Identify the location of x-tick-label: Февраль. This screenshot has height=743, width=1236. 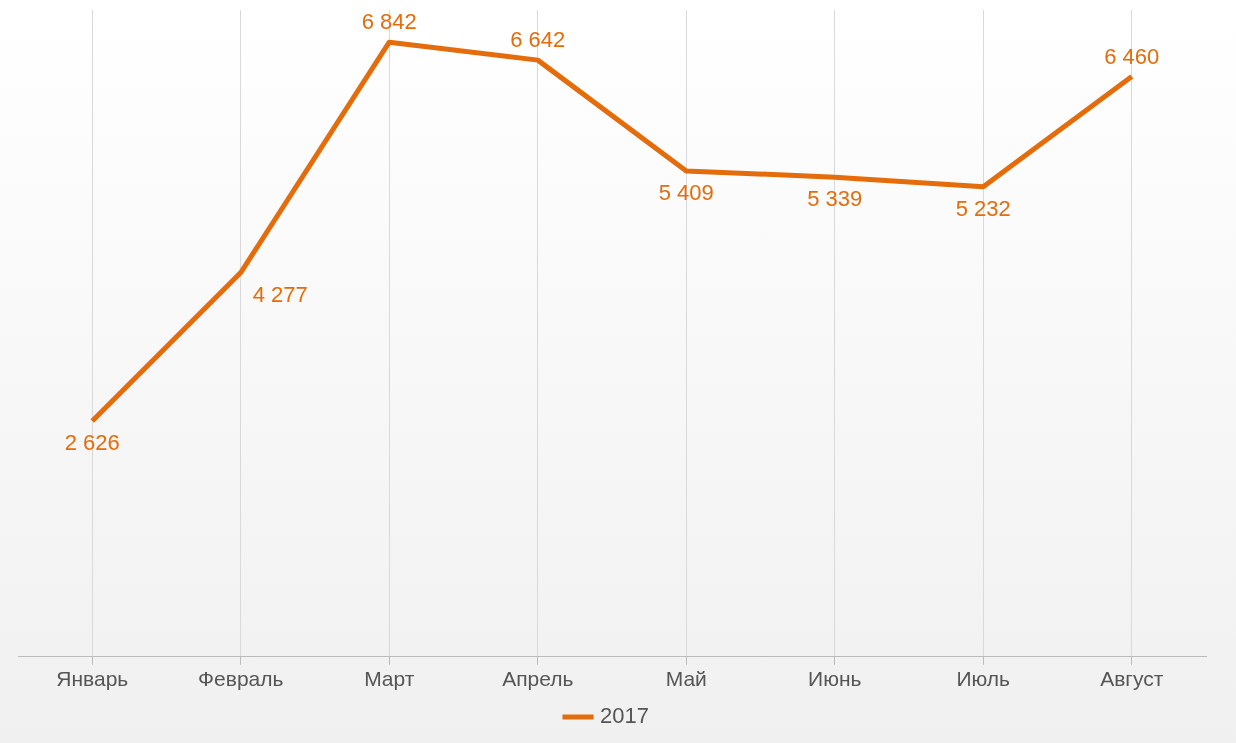
(241, 679).